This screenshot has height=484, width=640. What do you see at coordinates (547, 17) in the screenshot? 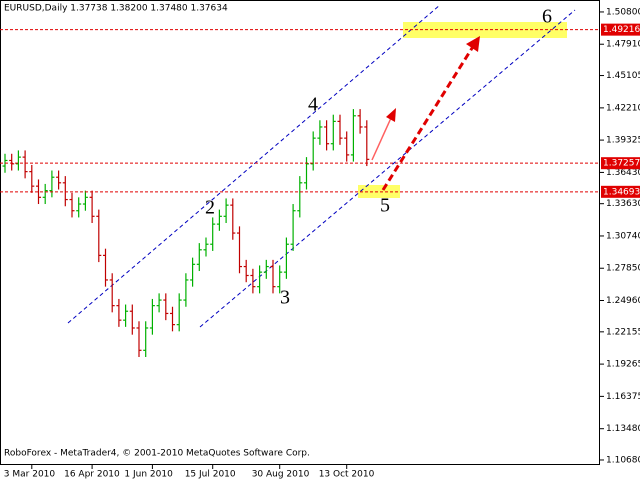
I see `wave-label: 6` at bounding box center [547, 17].